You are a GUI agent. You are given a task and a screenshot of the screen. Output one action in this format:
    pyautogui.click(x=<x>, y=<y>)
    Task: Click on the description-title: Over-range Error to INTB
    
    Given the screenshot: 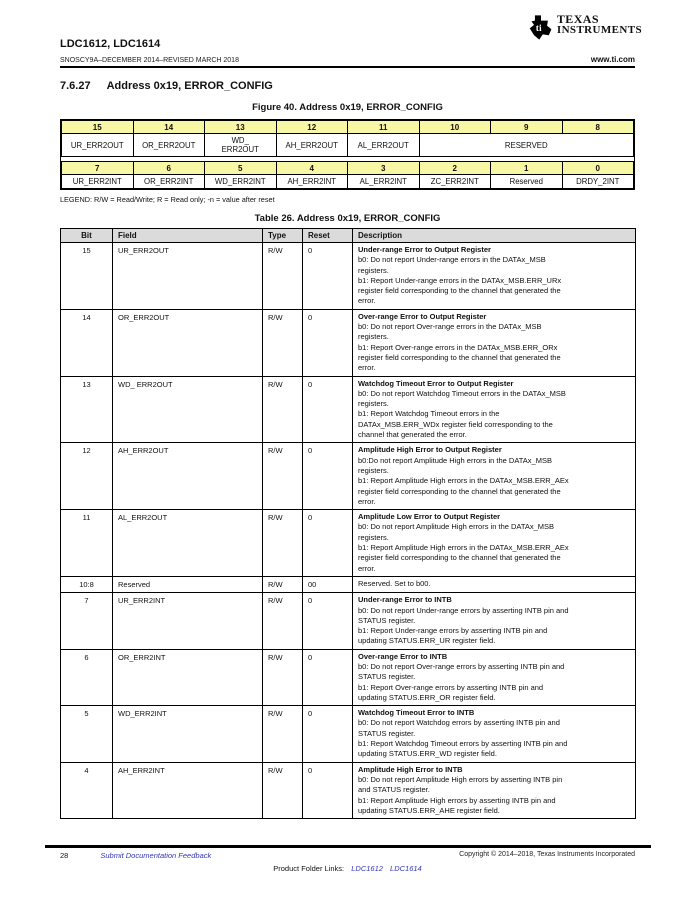 What is the action you would take?
    pyautogui.click(x=403, y=656)
    